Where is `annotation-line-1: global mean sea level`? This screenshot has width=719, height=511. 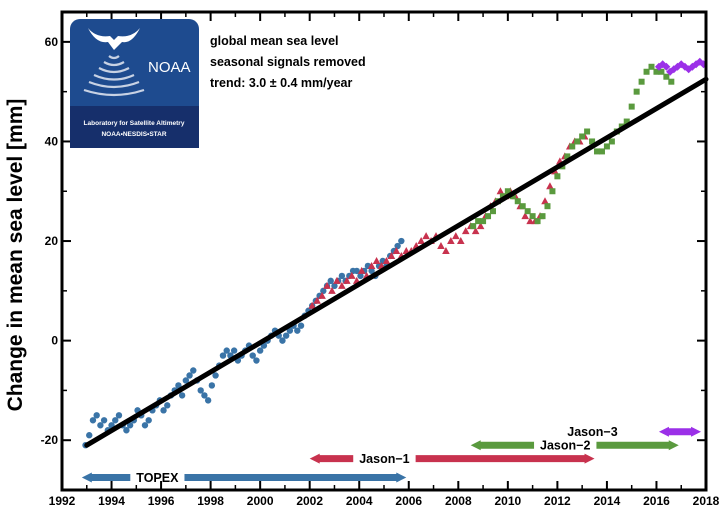 annotation-line-1: global mean sea level is located at coordinates (274, 41).